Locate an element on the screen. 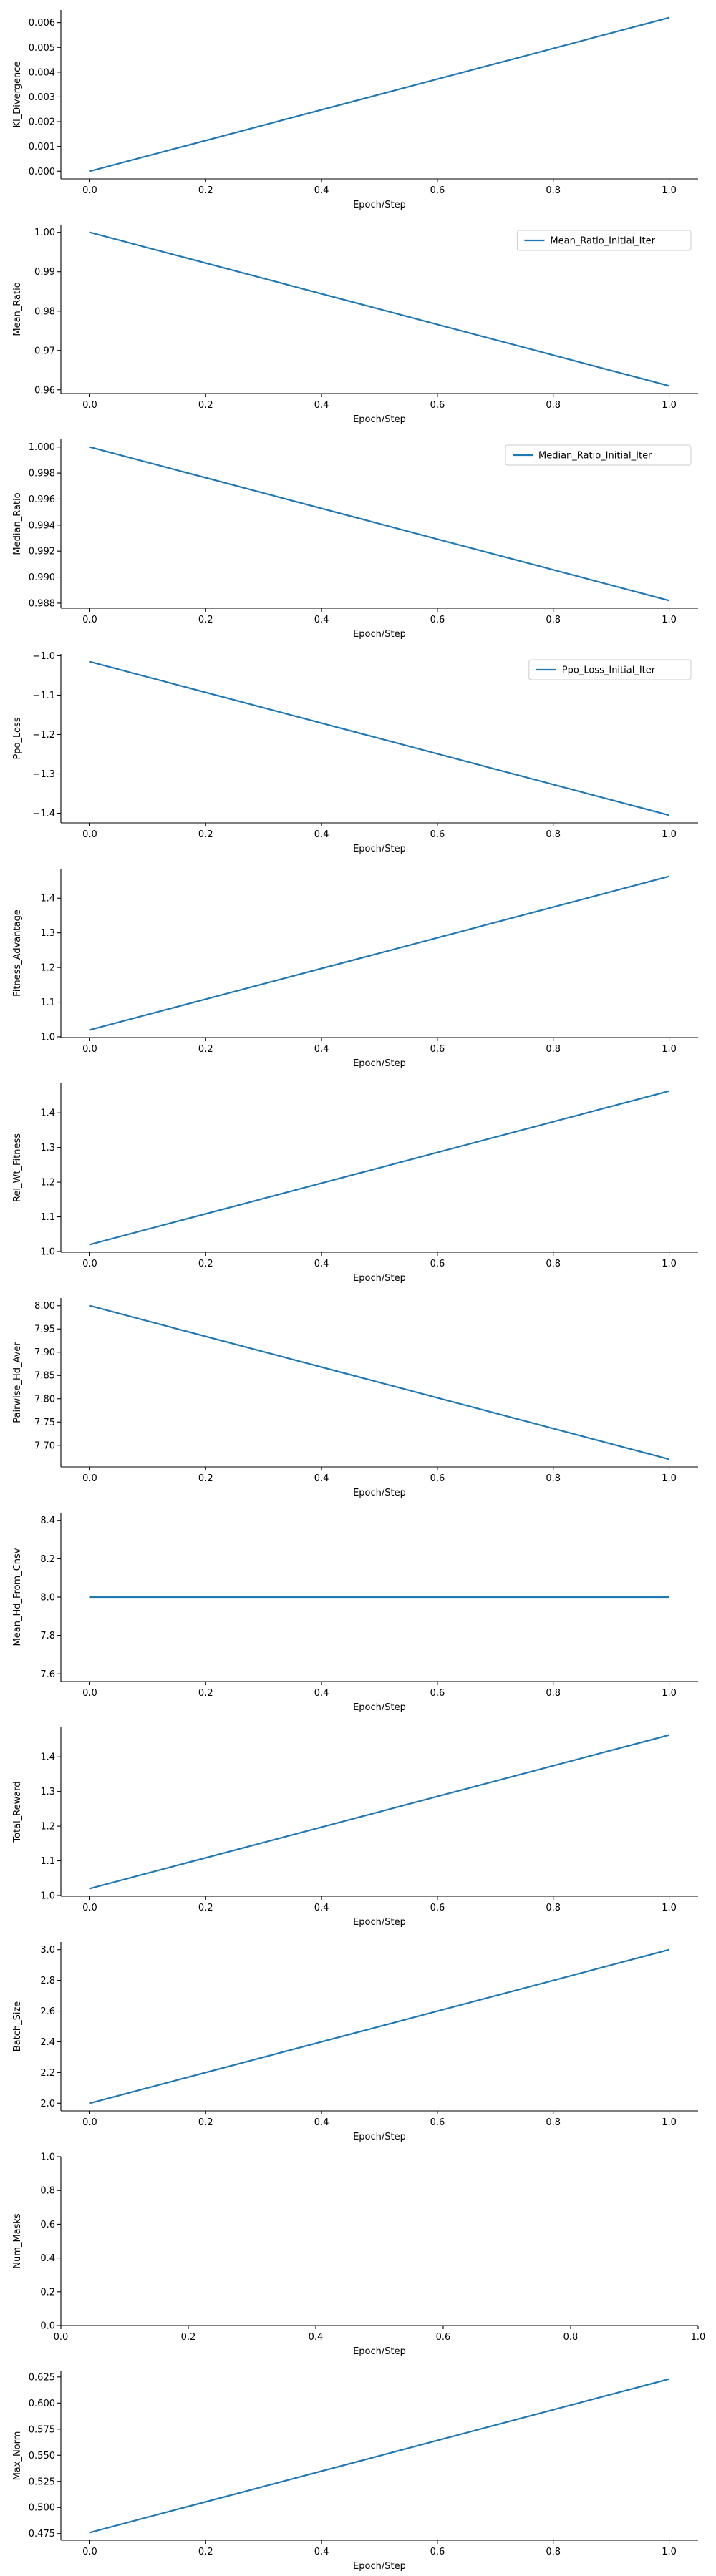 The width and height of the screenshot is (716, 2576). y-tick-label: 0.002 is located at coordinates (42, 122).